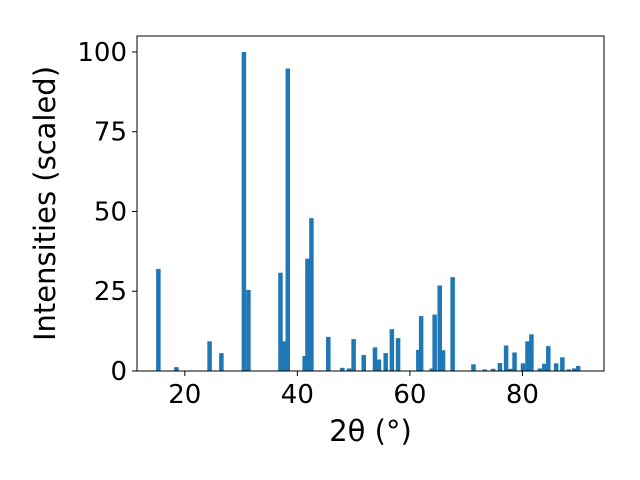 The height and width of the screenshot is (480, 640). What do you see at coordinates (110, 212) in the screenshot?
I see `y-tick-label: 50` at bounding box center [110, 212].